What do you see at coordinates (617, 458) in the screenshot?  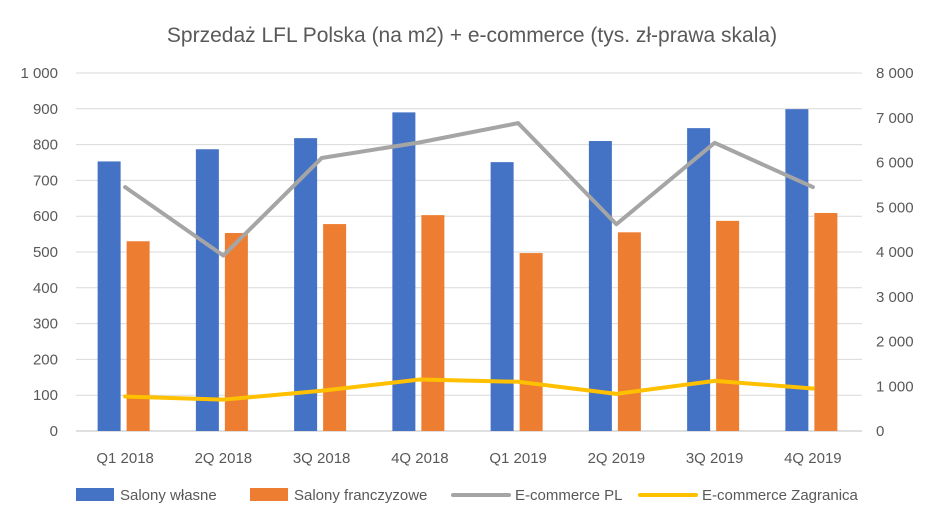 I see `x-tick-label: 2Q 2019` at bounding box center [617, 458].